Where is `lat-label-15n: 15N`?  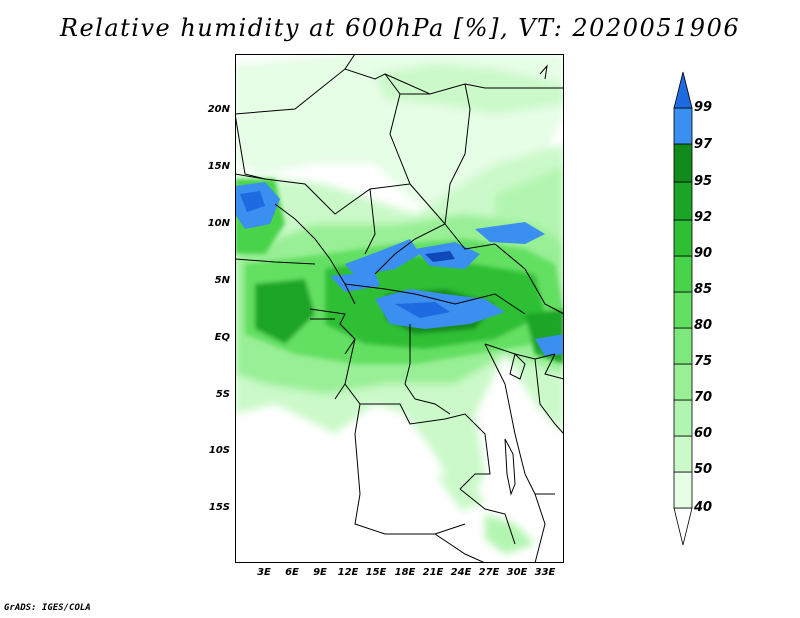 lat-label-15n: 15N is located at coordinates (218, 166).